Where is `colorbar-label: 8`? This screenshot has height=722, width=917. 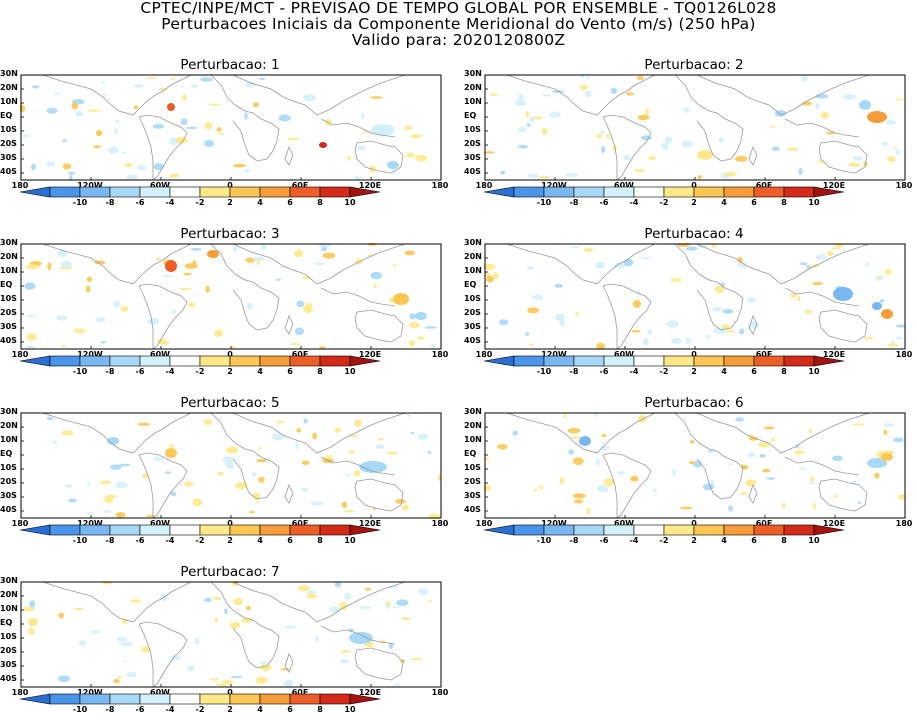
colorbar-label: 8 is located at coordinates (784, 540).